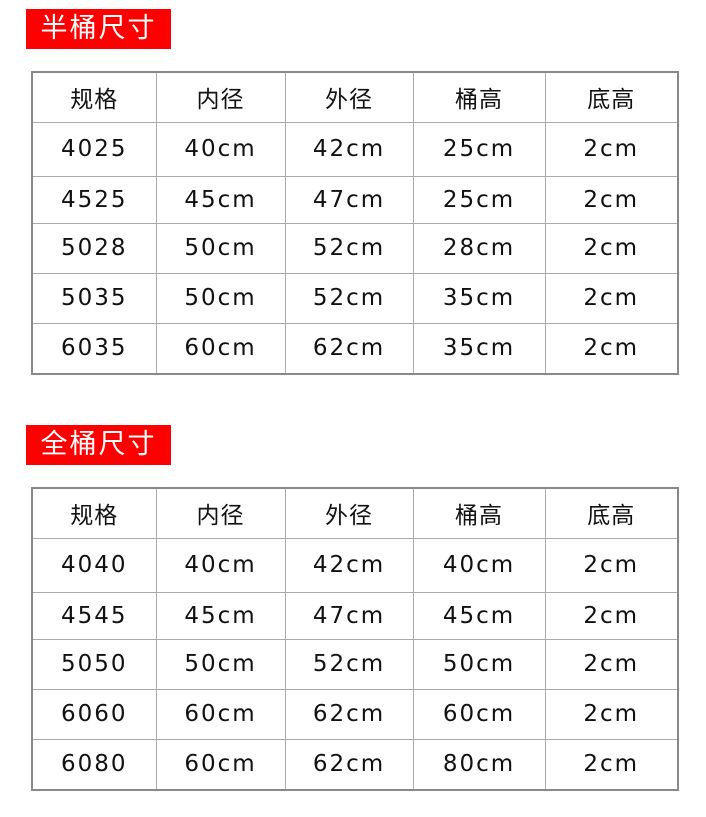 The height and width of the screenshot is (817, 706). I want to click on table-row: 6060 60cm 62cm 60cm 2cm, so click(355, 714).